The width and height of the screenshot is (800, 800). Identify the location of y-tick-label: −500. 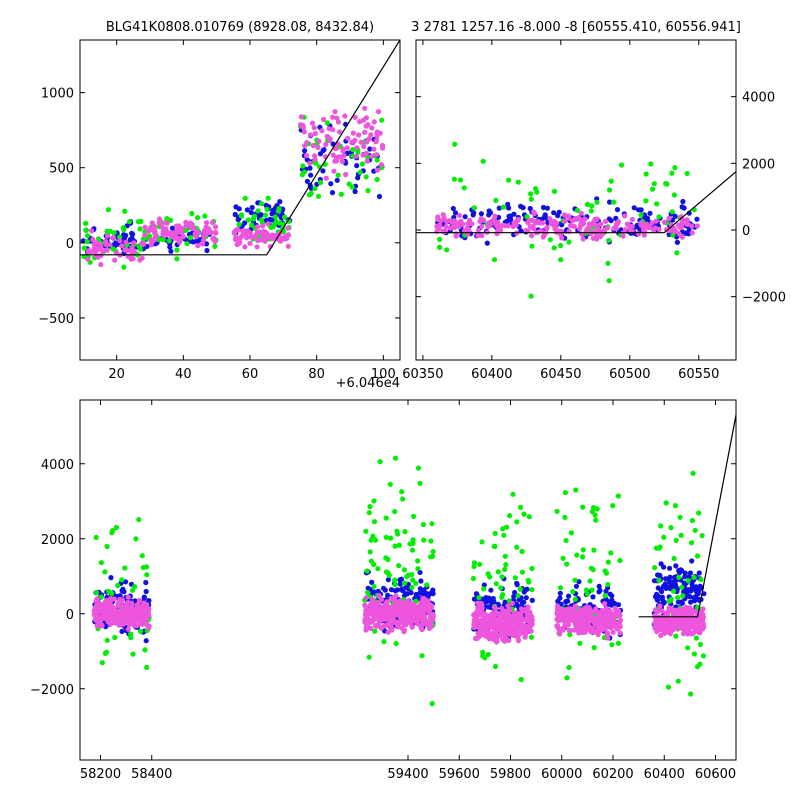
(56, 319).